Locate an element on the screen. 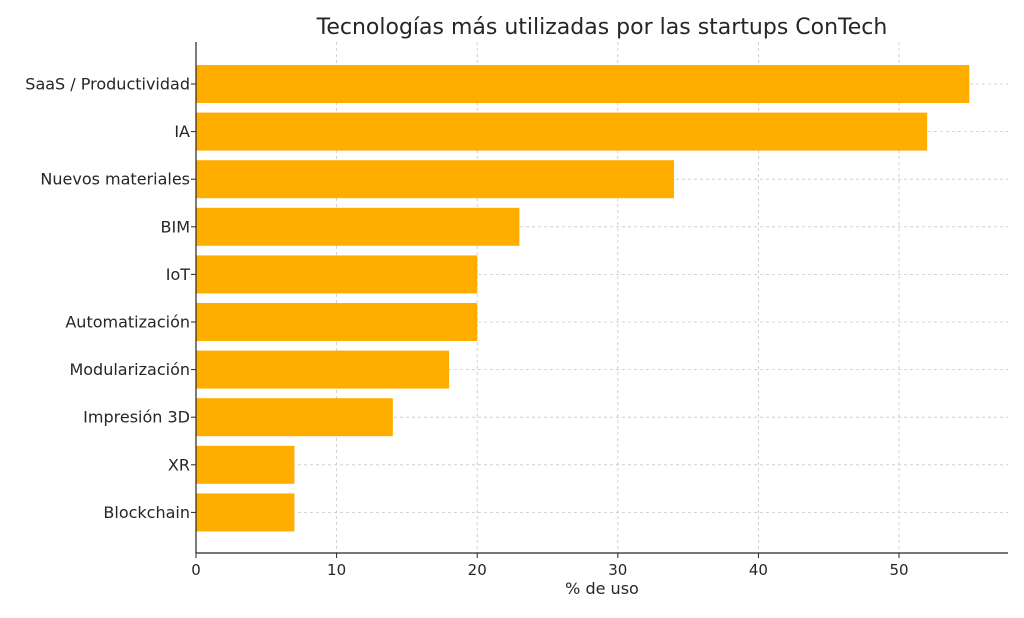 This screenshot has width=1024, height=618. y-tick-label: Nuevos materiales is located at coordinates (115, 179).